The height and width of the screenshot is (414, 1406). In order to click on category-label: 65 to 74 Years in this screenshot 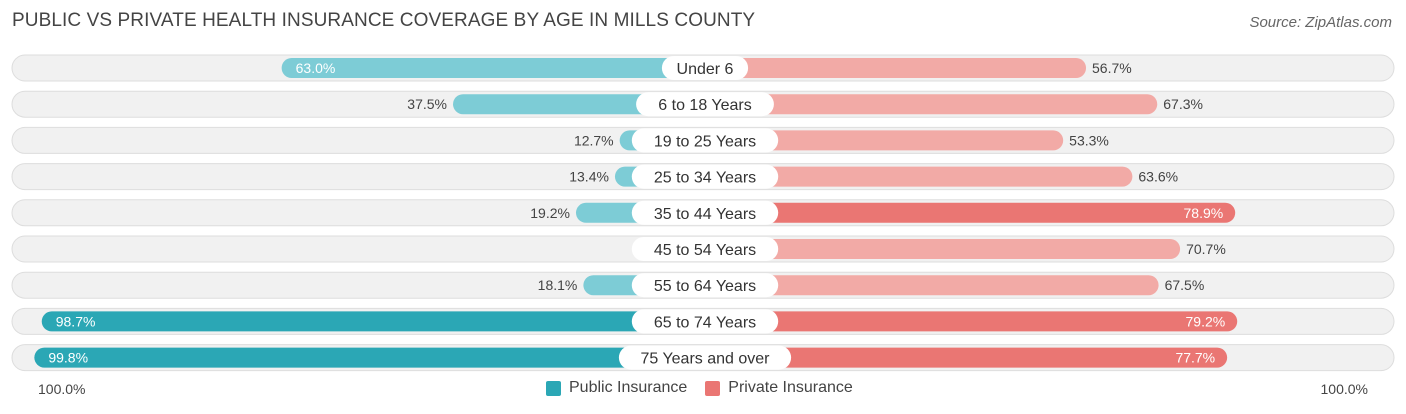, I will do `click(705, 322)`.